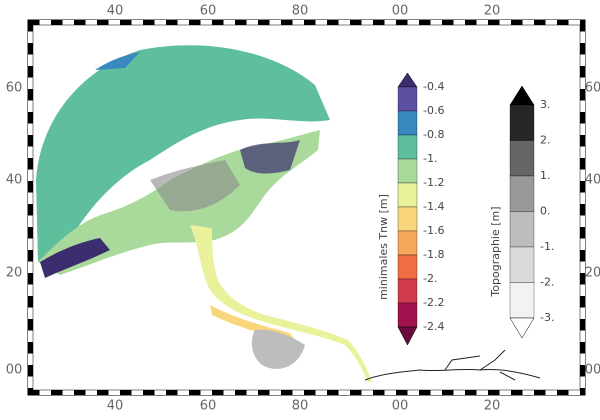 This screenshot has width=600, height=420. Describe the element at coordinates (300, 406) in the screenshot. I see `x-label: 80` at that location.